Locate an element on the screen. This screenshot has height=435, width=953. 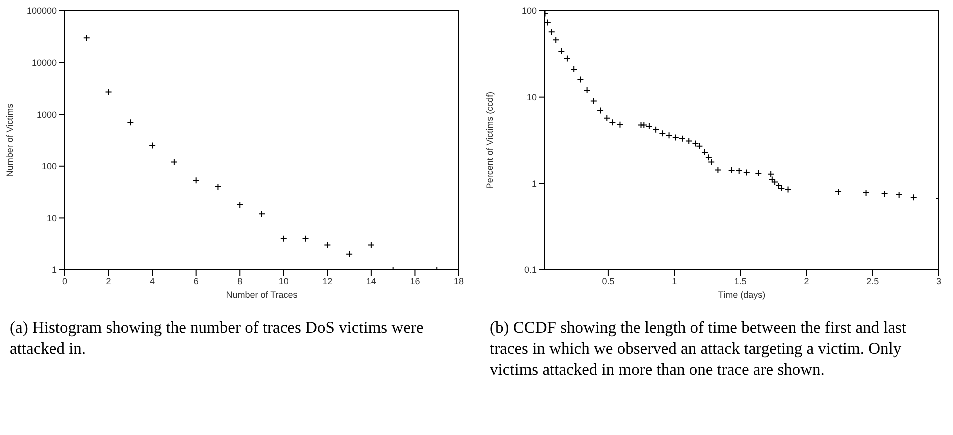
x-tick-label: 3 is located at coordinates (939, 281).